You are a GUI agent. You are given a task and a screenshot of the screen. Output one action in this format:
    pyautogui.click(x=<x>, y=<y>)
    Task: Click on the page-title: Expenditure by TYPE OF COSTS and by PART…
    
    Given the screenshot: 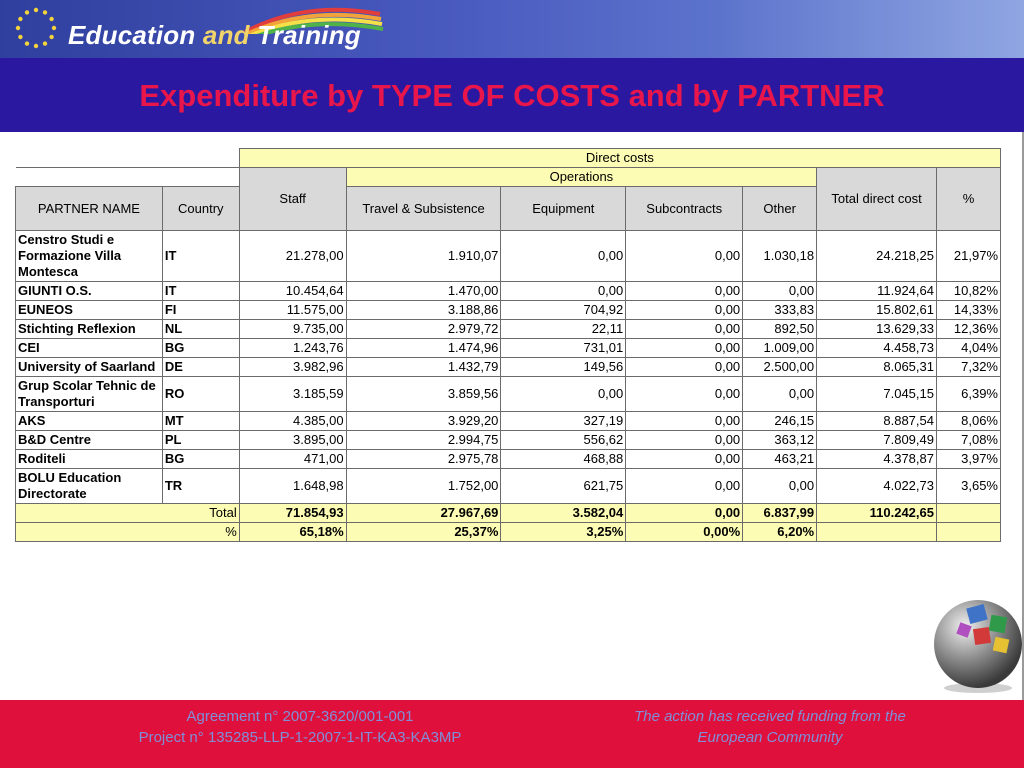 What is the action you would take?
    pyautogui.click(x=512, y=95)
    